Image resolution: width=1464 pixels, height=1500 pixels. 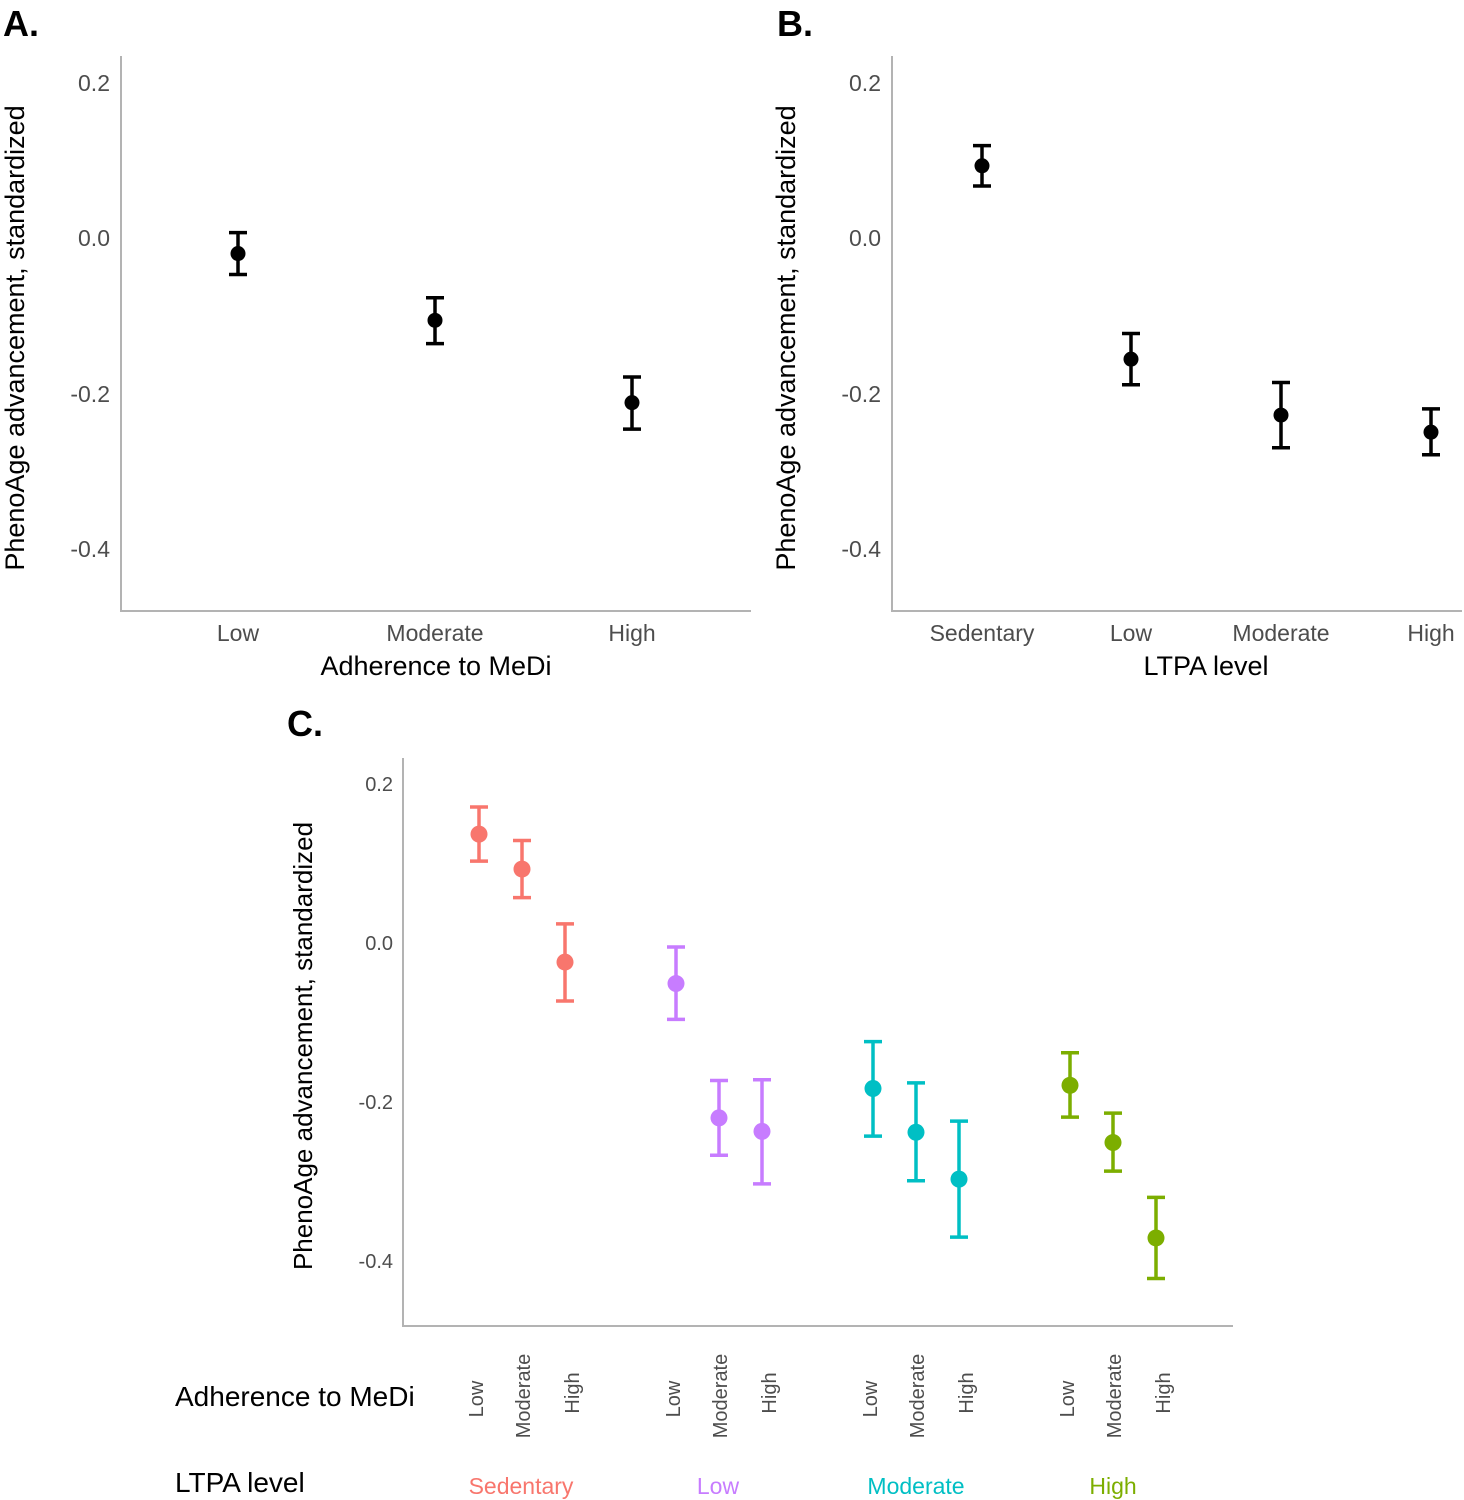 What do you see at coordinates (90, 549) in the screenshot?
I see `panel-a-y-tick-label: -0.4` at bounding box center [90, 549].